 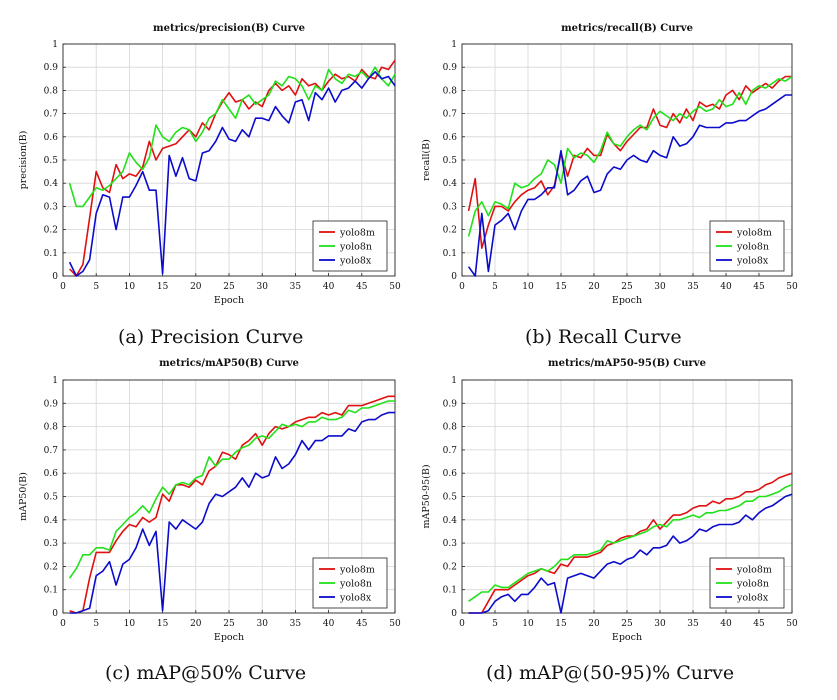 What do you see at coordinates (357, 233) in the screenshot?
I see `legend-label-yolo8m: yolo8m` at bounding box center [357, 233].